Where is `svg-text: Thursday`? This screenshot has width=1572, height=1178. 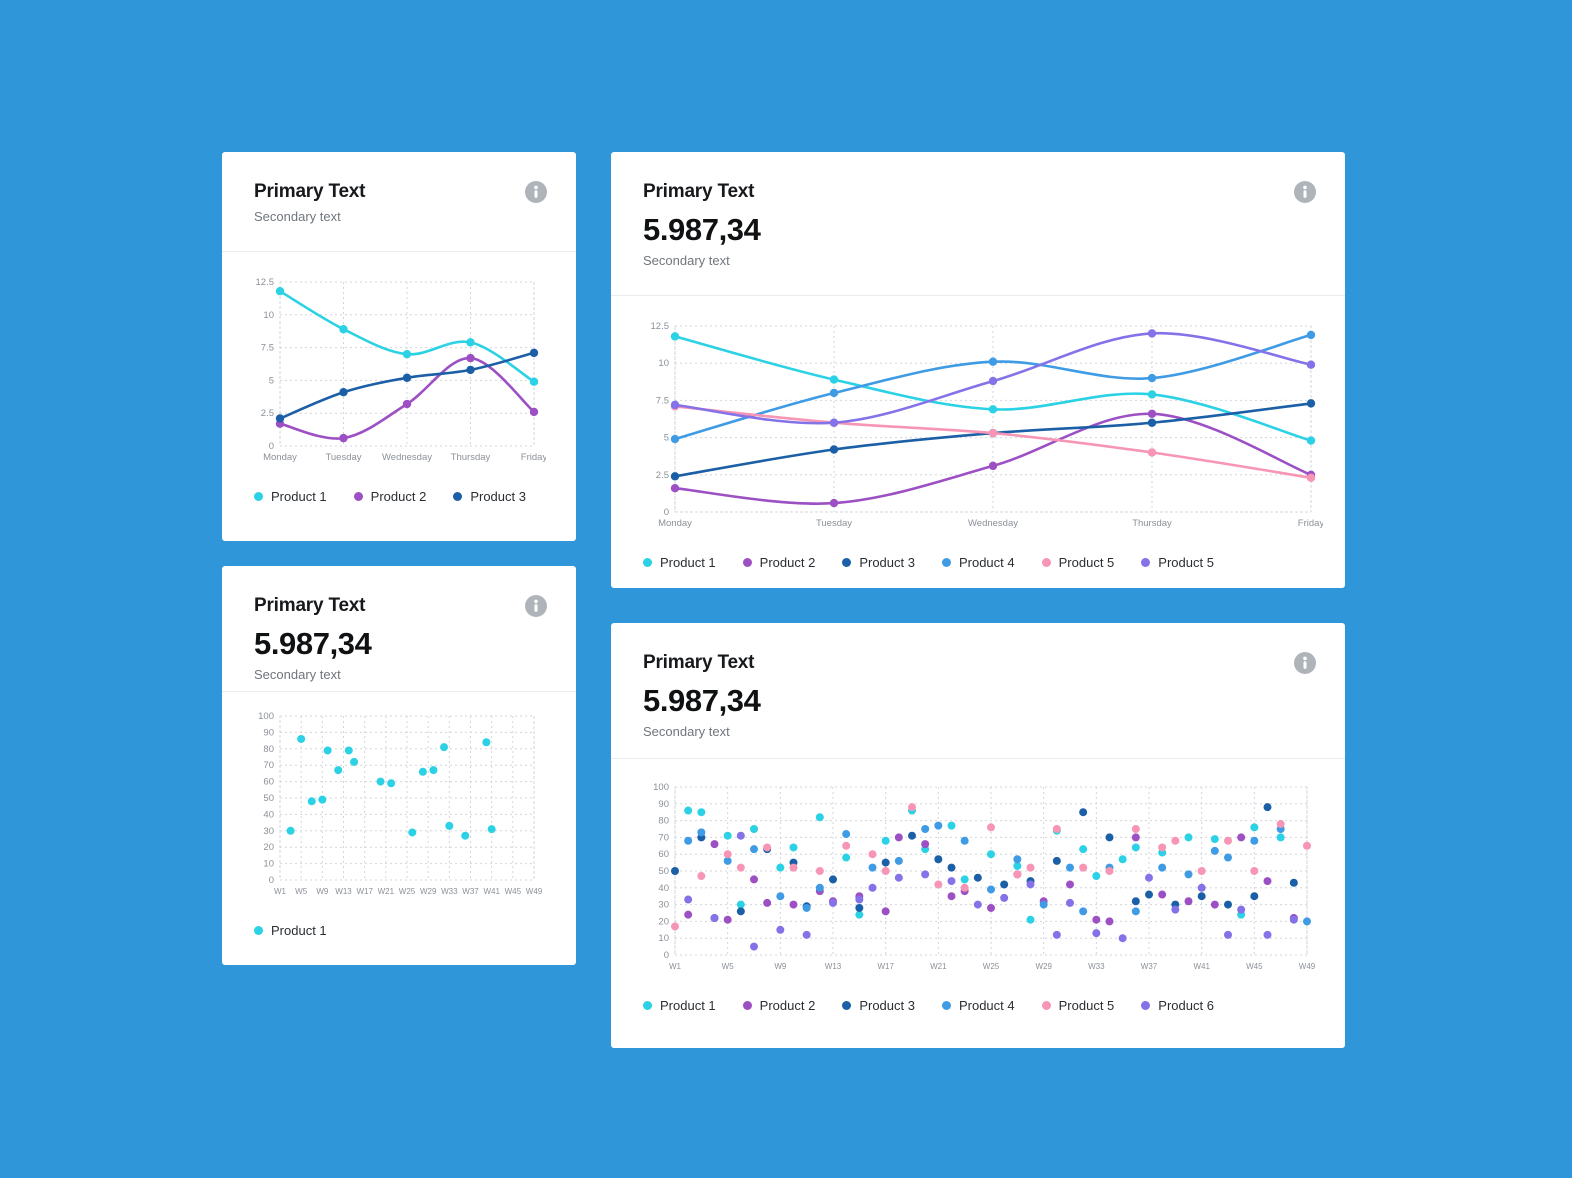
svg-text: Thursday is located at coordinates (471, 457).